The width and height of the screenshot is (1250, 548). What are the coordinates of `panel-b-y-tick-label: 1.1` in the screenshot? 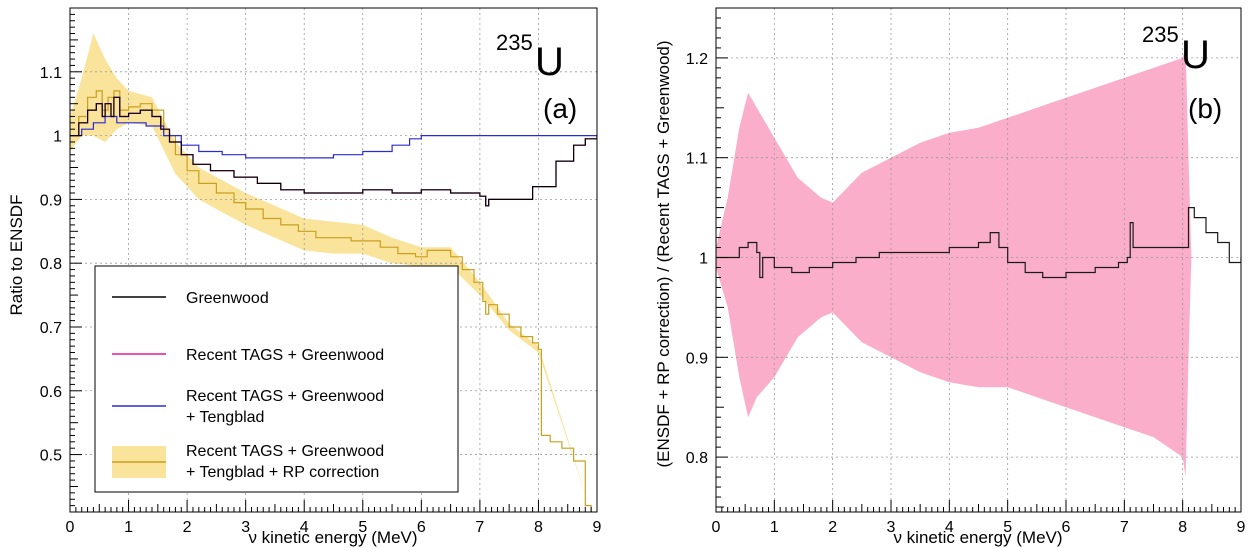 It's located at (697, 159).